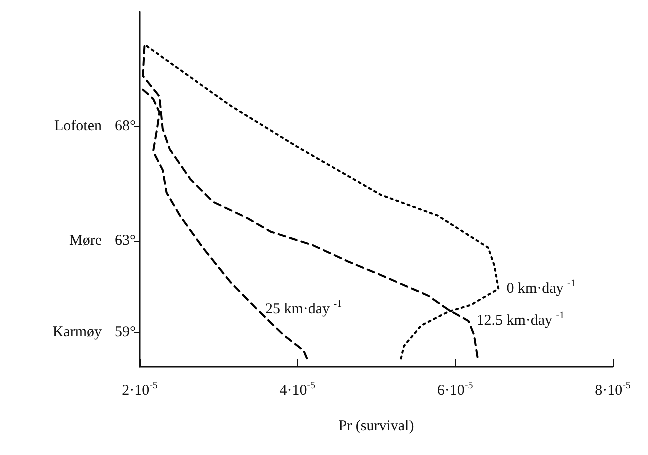 The image size is (648, 455). I want to click on text: Karmøy, so click(77, 332).